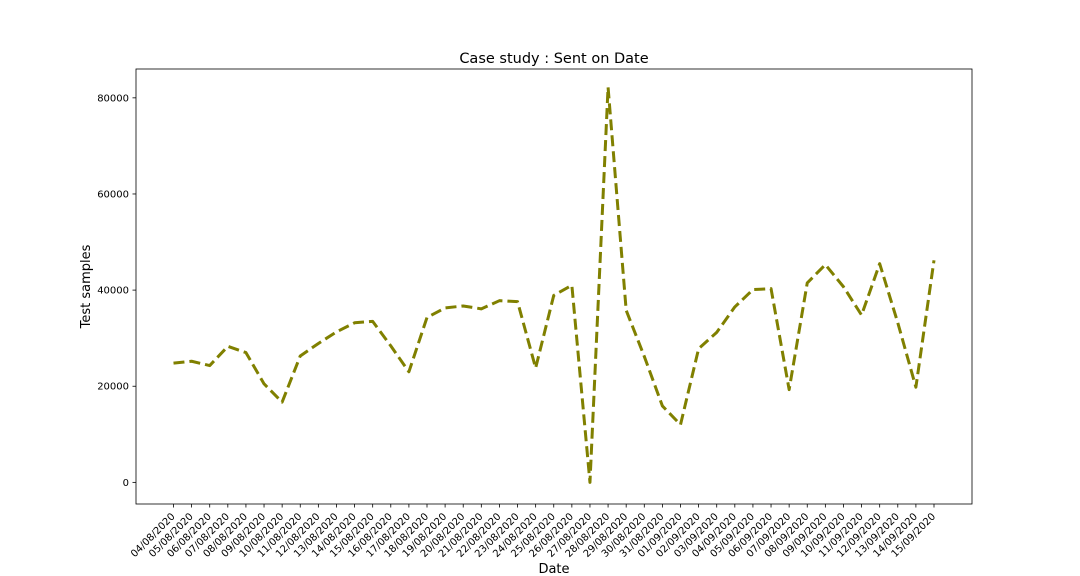 This screenshot has width=1080, height=576. Describe the element at coordinates (553, 59) in the screenshot. I see `chart-title: Case study : Sent on Date` at that location.